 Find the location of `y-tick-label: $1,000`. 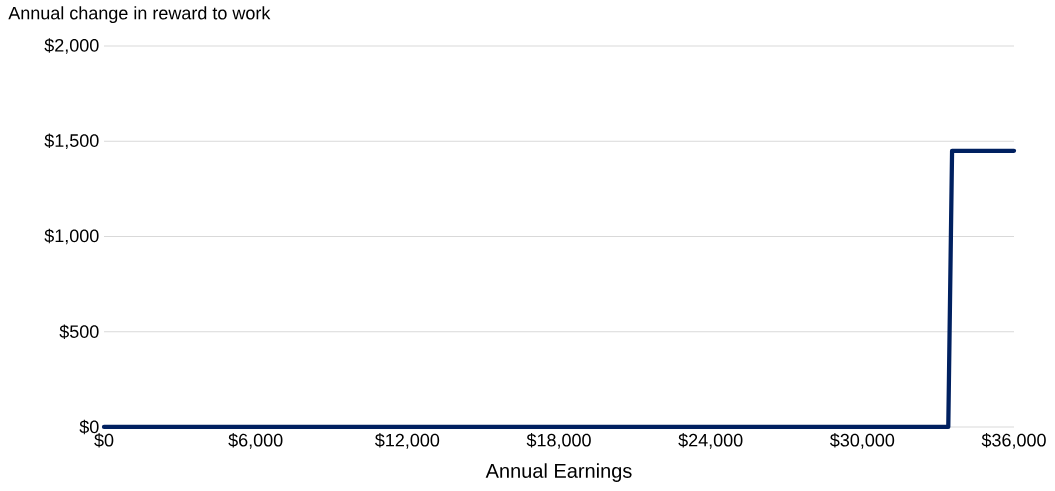

y-tick-label: $1,000 is located at coordinates (71, 236).